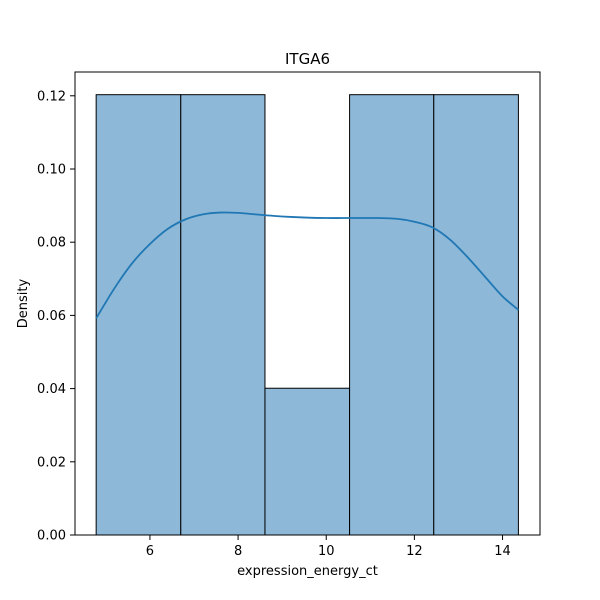 This screenshot has width=600, height=600. What do you see at coordinates (23, 303) in the screenshot?
I see `y-axis-label: Density` at bounding box center [23, 303].